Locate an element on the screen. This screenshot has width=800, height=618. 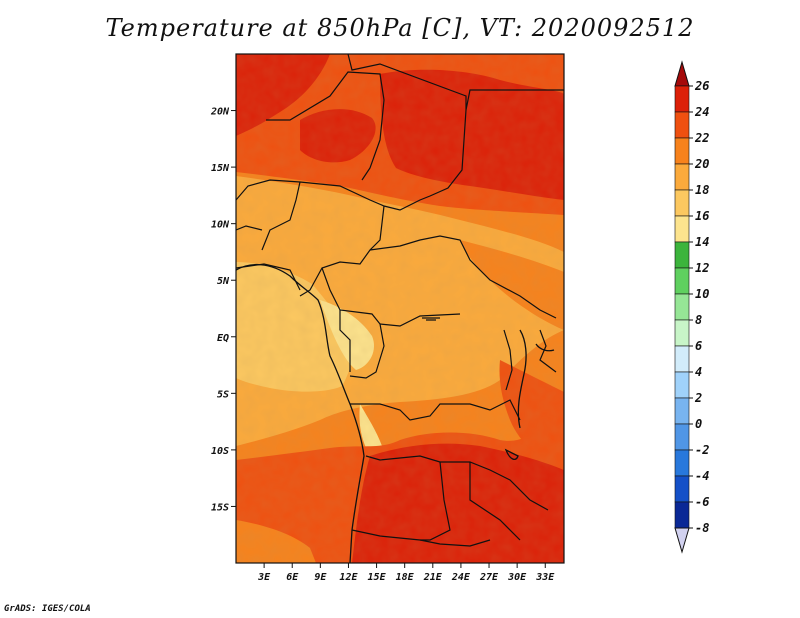
lon-tick-label: 33E is located at coordinates (545, 577).